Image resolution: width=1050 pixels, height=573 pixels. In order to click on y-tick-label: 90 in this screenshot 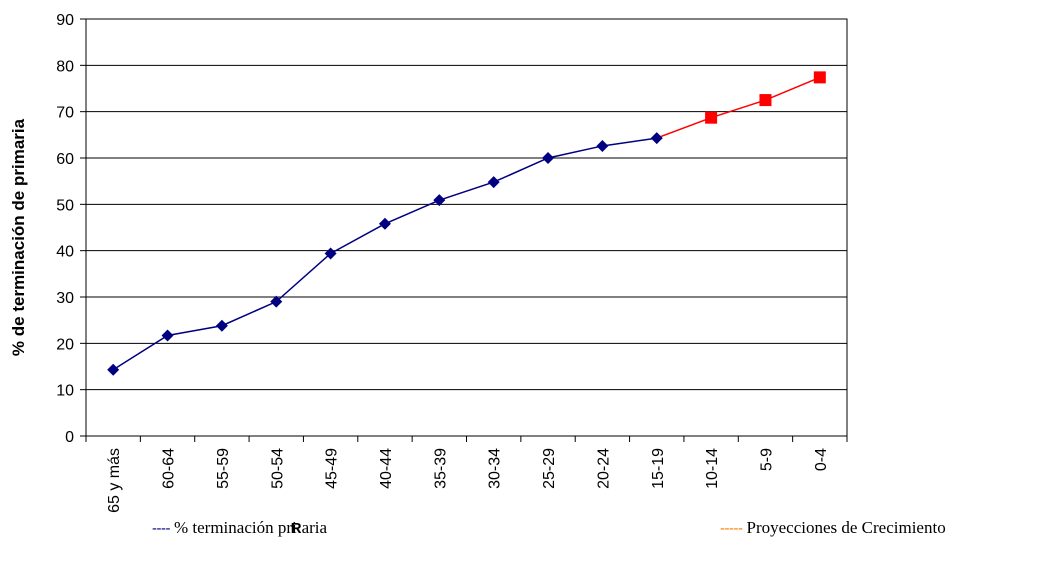, I will do `click(65, 20)`.